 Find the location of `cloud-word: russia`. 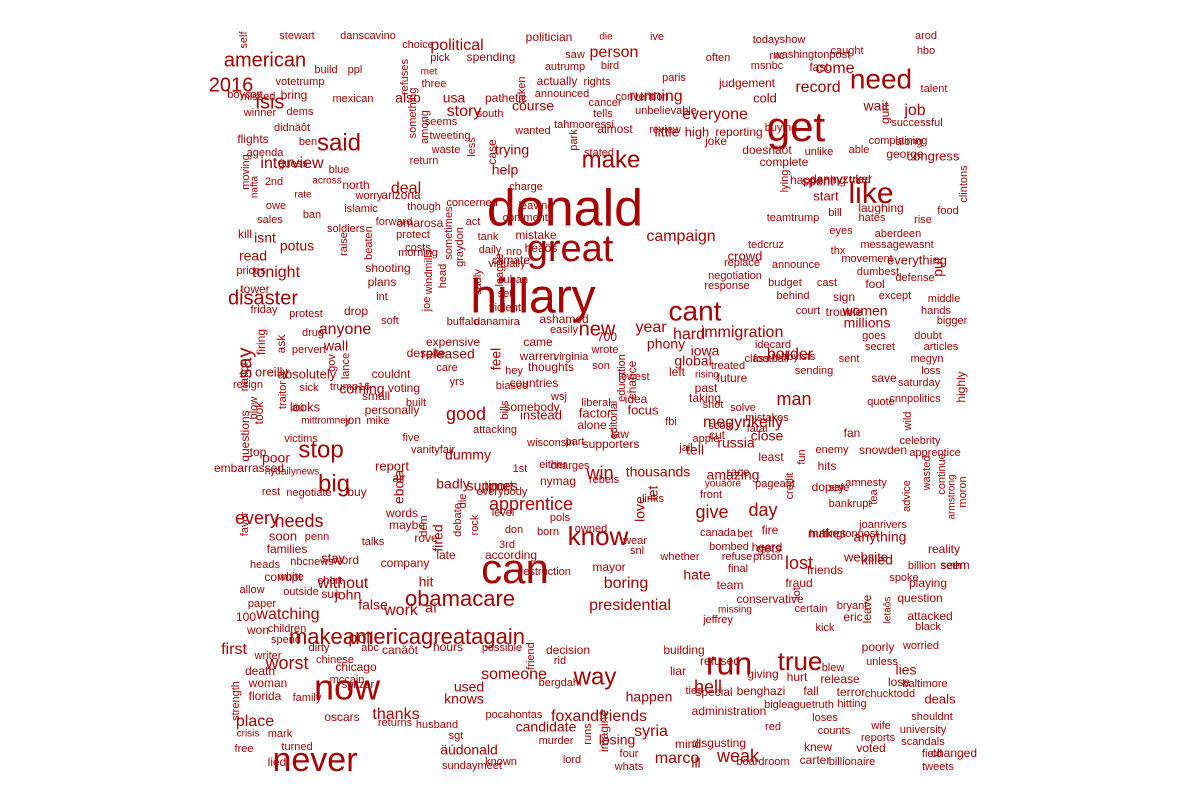

cloud-word: russia is located at coordinates (736, 443).